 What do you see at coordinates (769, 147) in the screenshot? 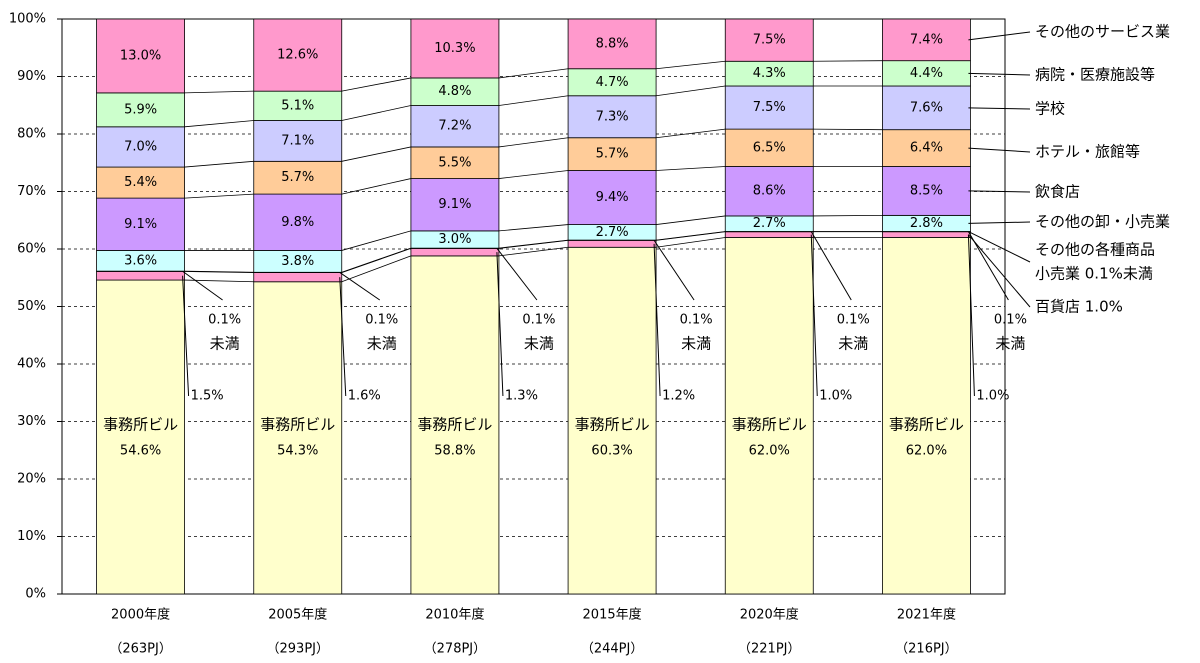
I see `value-label: 6.5%` at bounding box center [769, 147].